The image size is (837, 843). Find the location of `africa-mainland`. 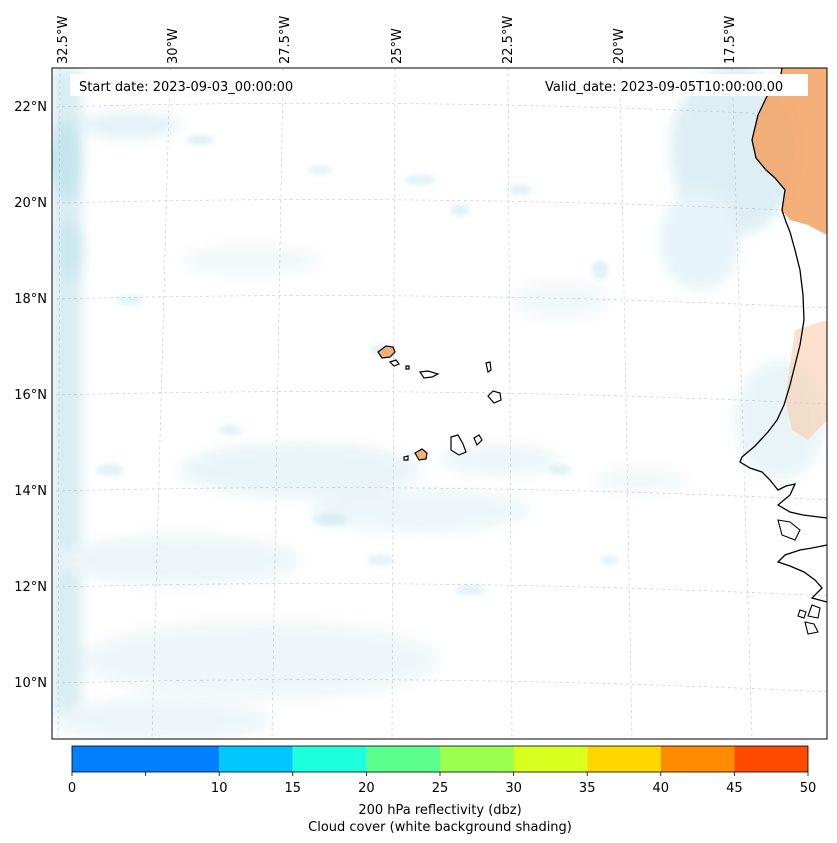

africa-mainland is located at coordinates (783, 351).